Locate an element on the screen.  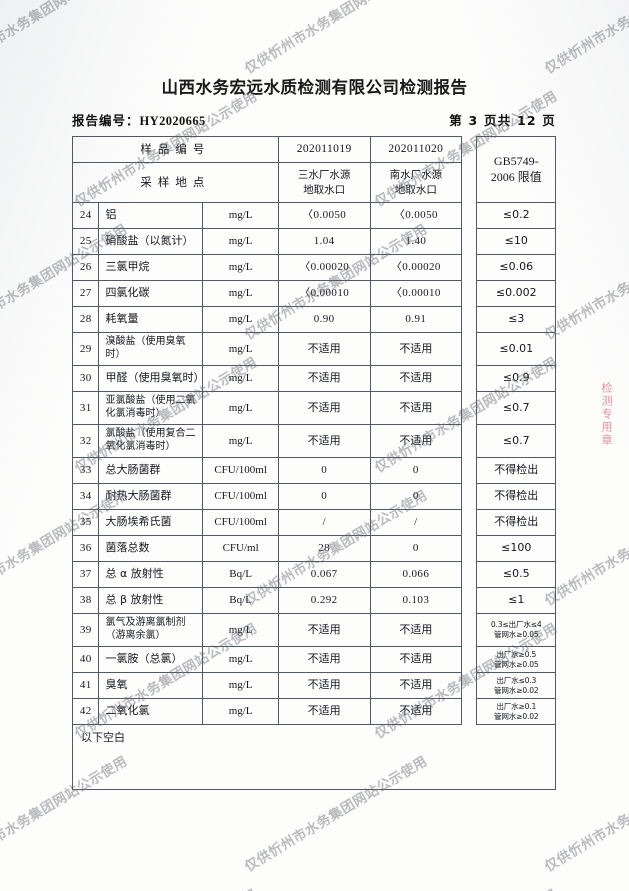
table-row: 31 亚氯酸盐（使用二氧化氯消毒时） mg/L 不适用 不适用 ≤0.7 is located at coordinates (313, 408).